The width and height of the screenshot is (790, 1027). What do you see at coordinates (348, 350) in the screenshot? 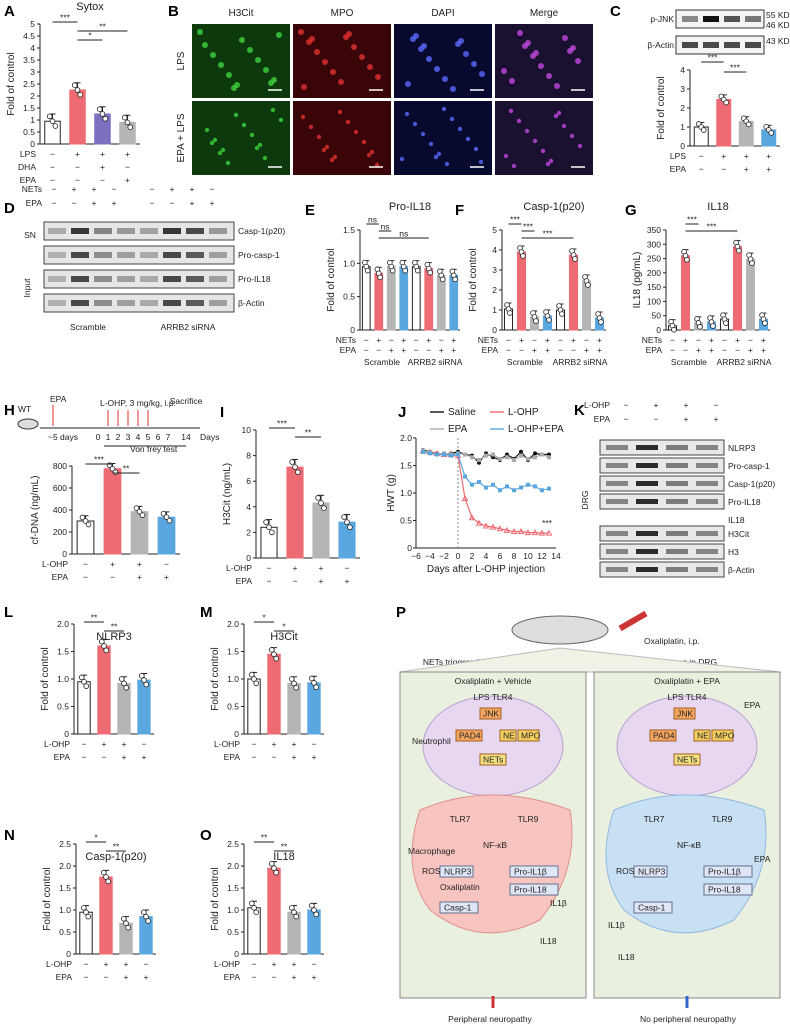
I see `condition-label: EPA` at bounding box center [348, 350].